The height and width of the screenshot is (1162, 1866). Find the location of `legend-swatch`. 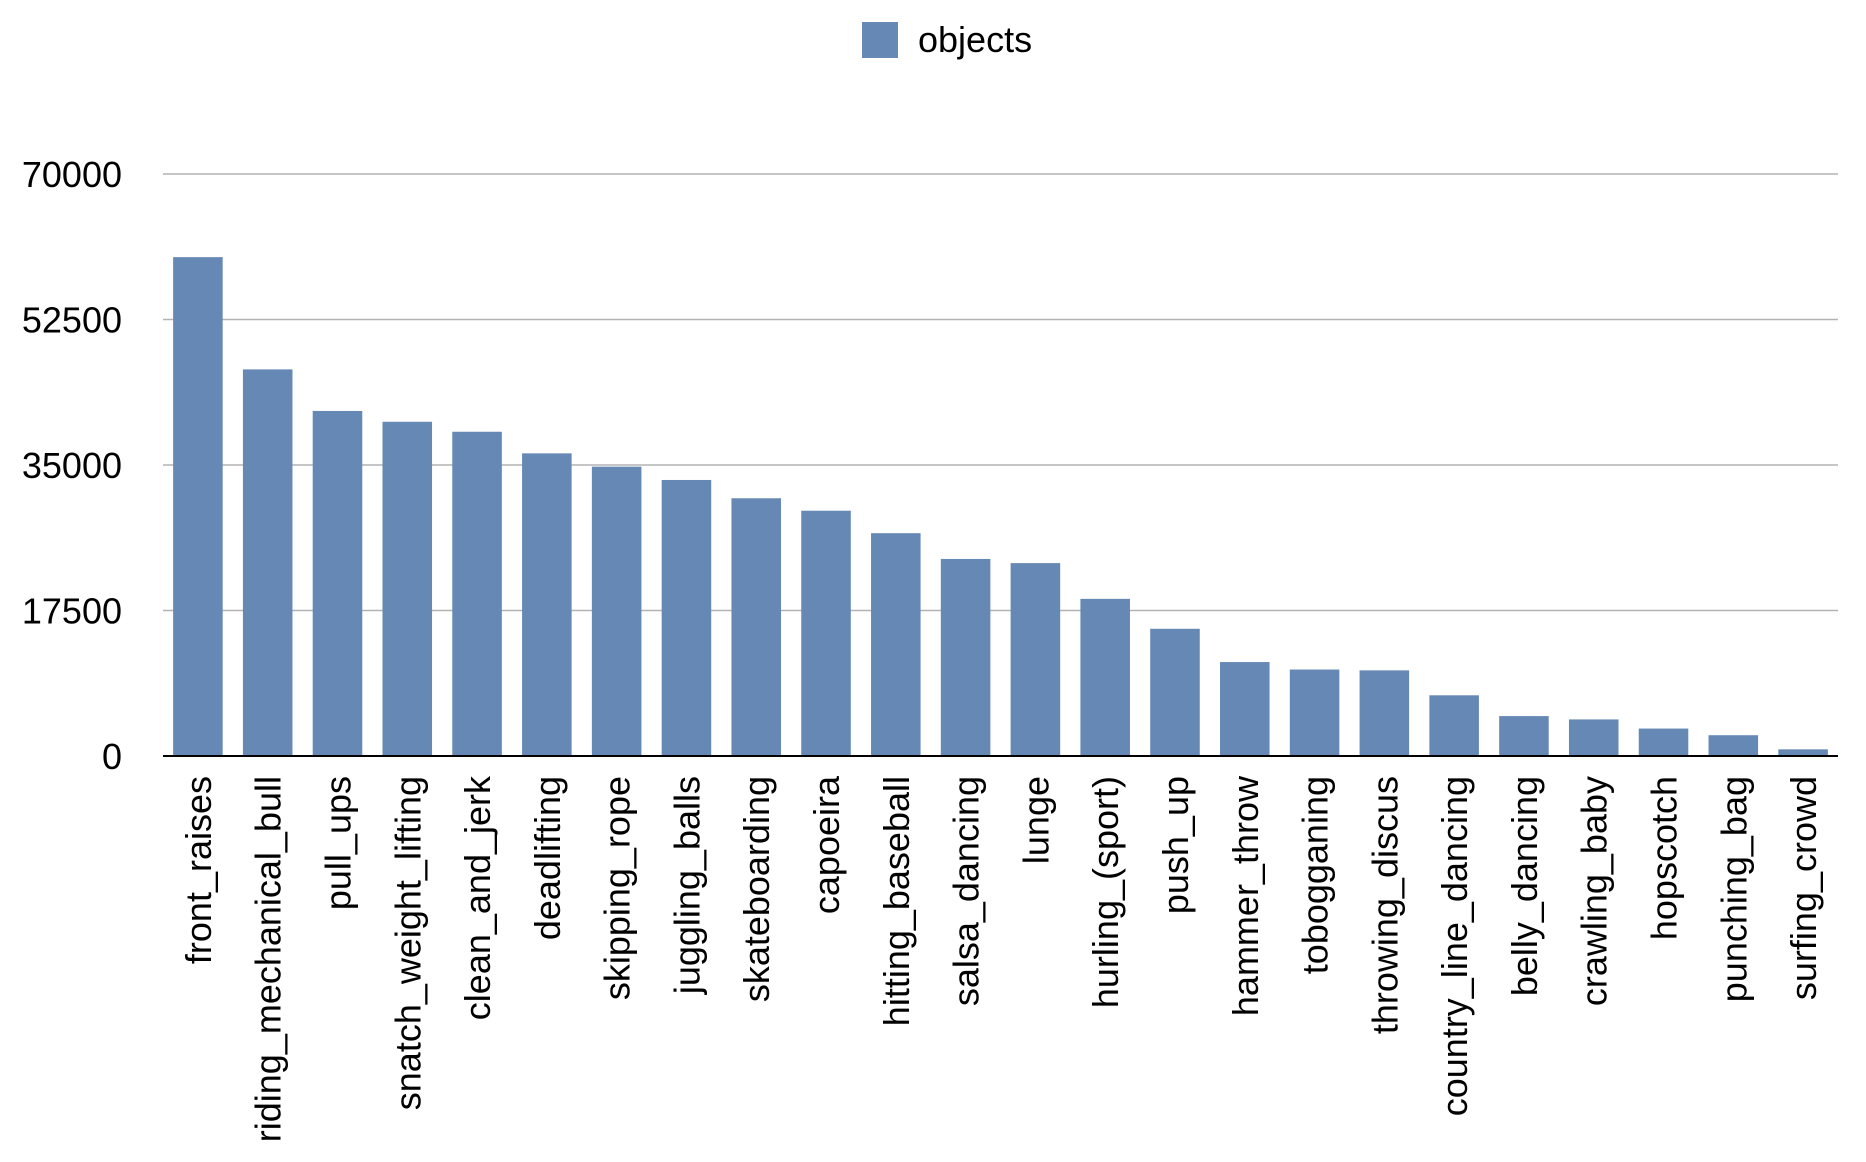

legend-swatch is located at coordinates (880, 40).